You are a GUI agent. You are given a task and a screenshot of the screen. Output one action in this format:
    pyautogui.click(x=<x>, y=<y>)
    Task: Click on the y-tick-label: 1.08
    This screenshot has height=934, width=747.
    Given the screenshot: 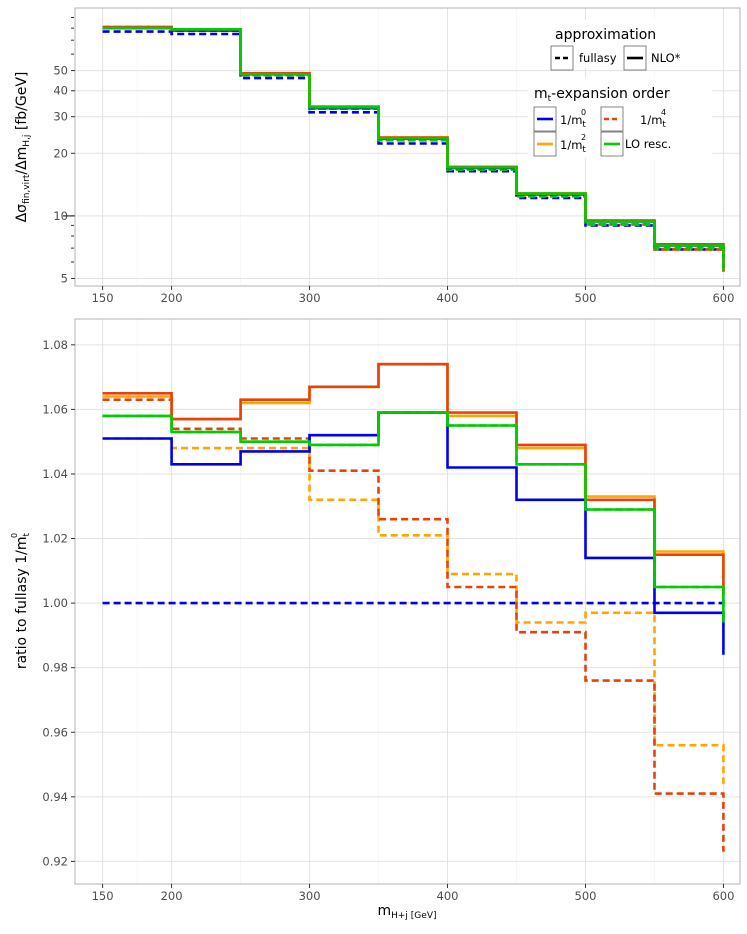 What is the action you would take?
    pyautogui.click(x=55, y=345)
    